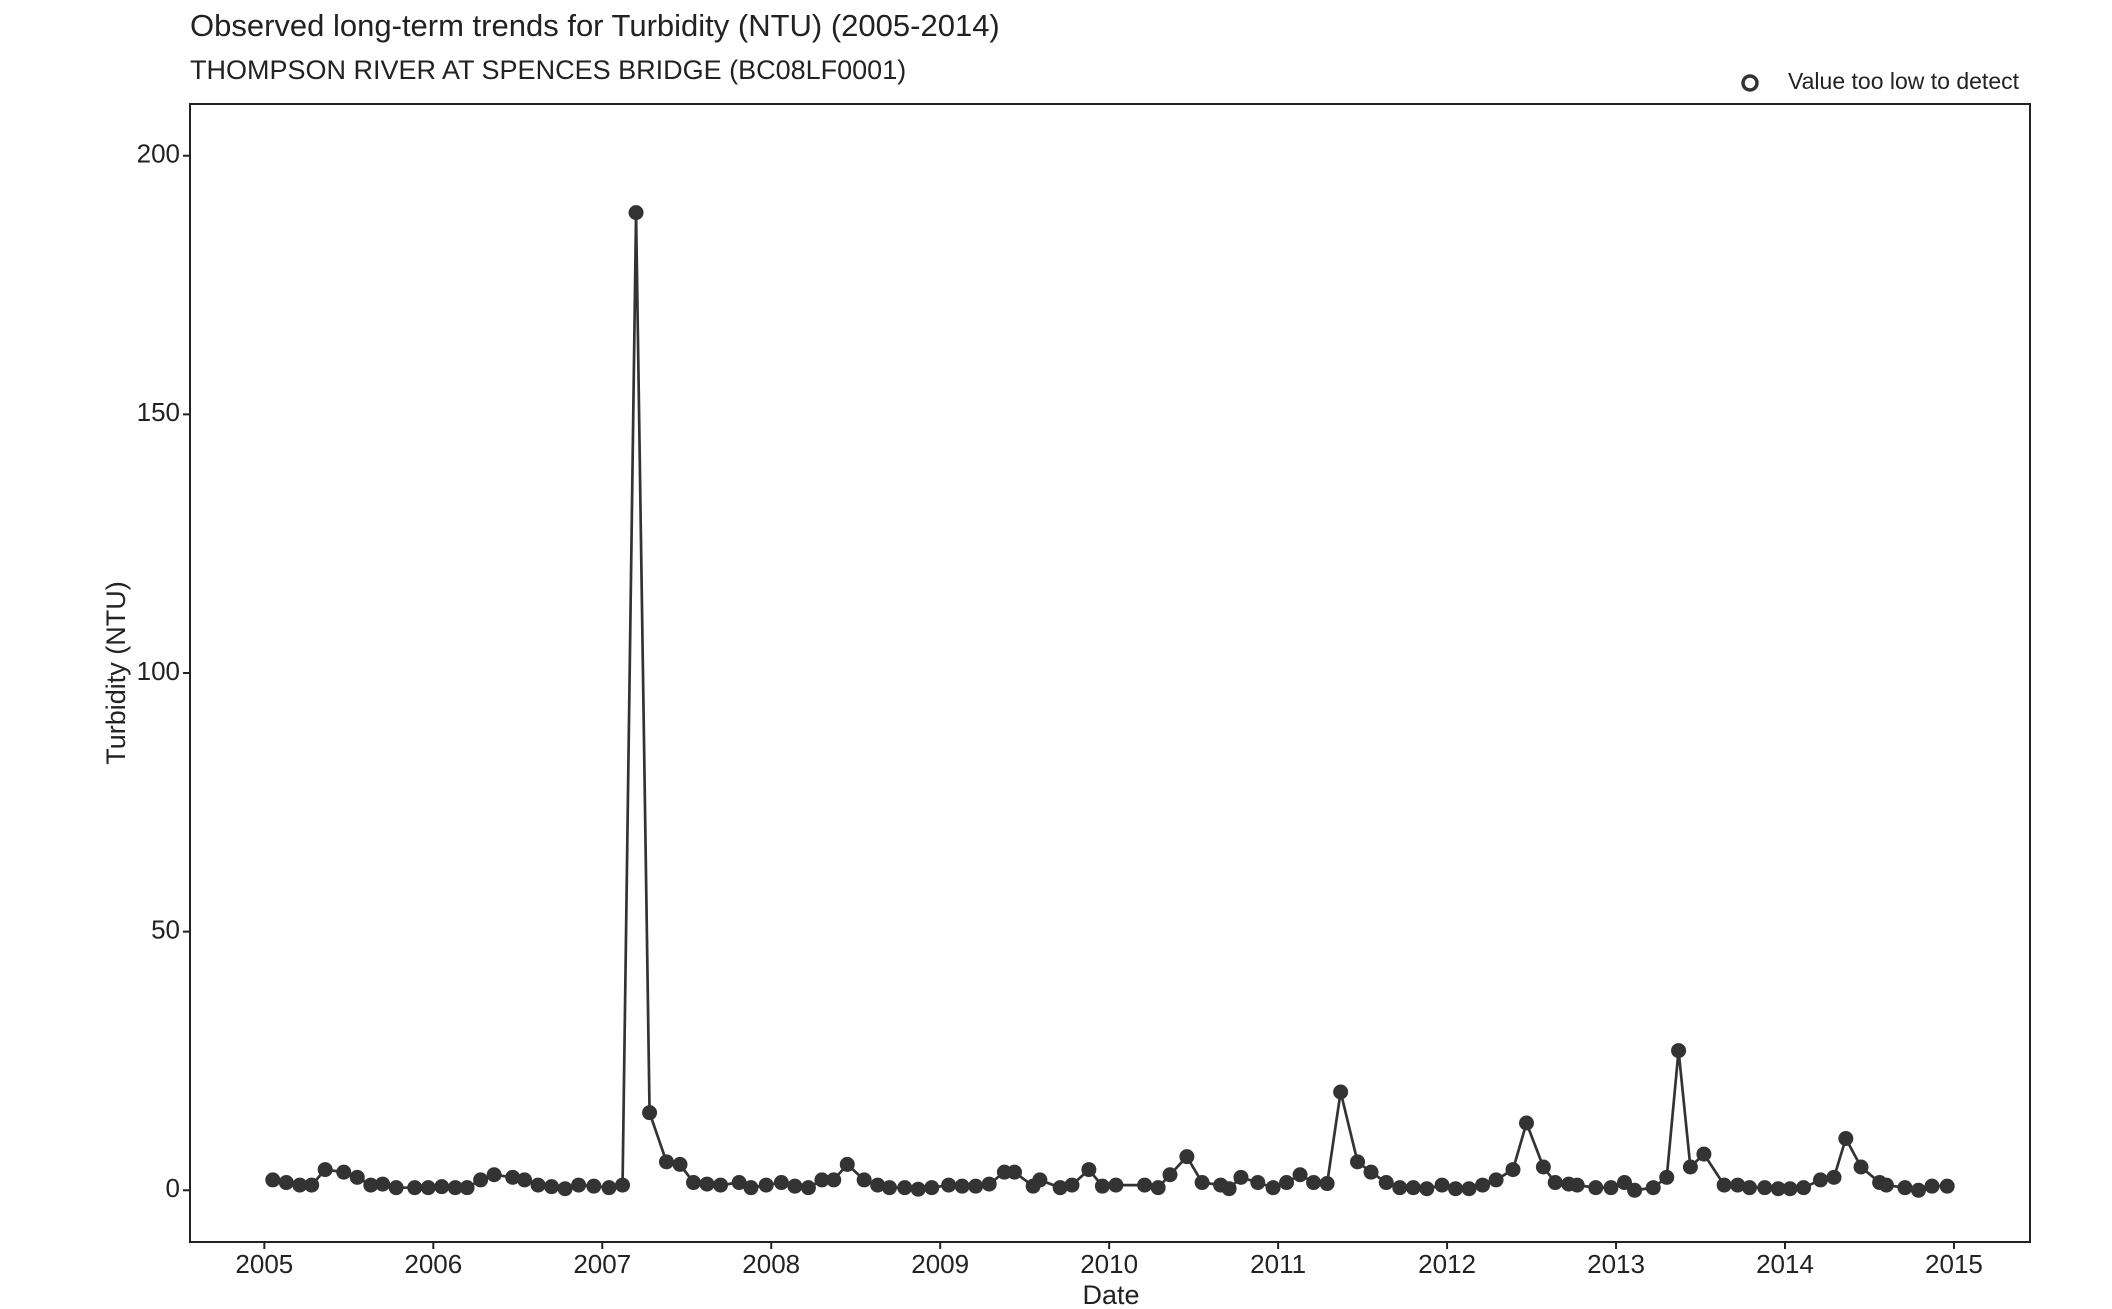 This screenshot has width=2112, height=1309. Describe the element at coordinates (1785, 1264) in the screenshot. I see `x-tick-label: 2014` at that location.